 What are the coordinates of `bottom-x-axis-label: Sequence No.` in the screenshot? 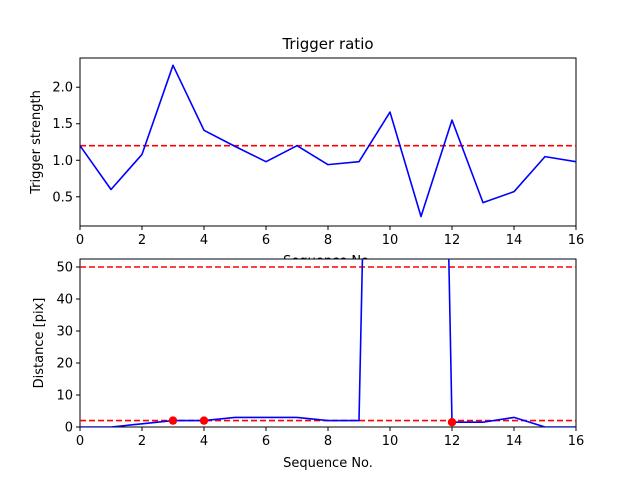 It's located at (328, 463).